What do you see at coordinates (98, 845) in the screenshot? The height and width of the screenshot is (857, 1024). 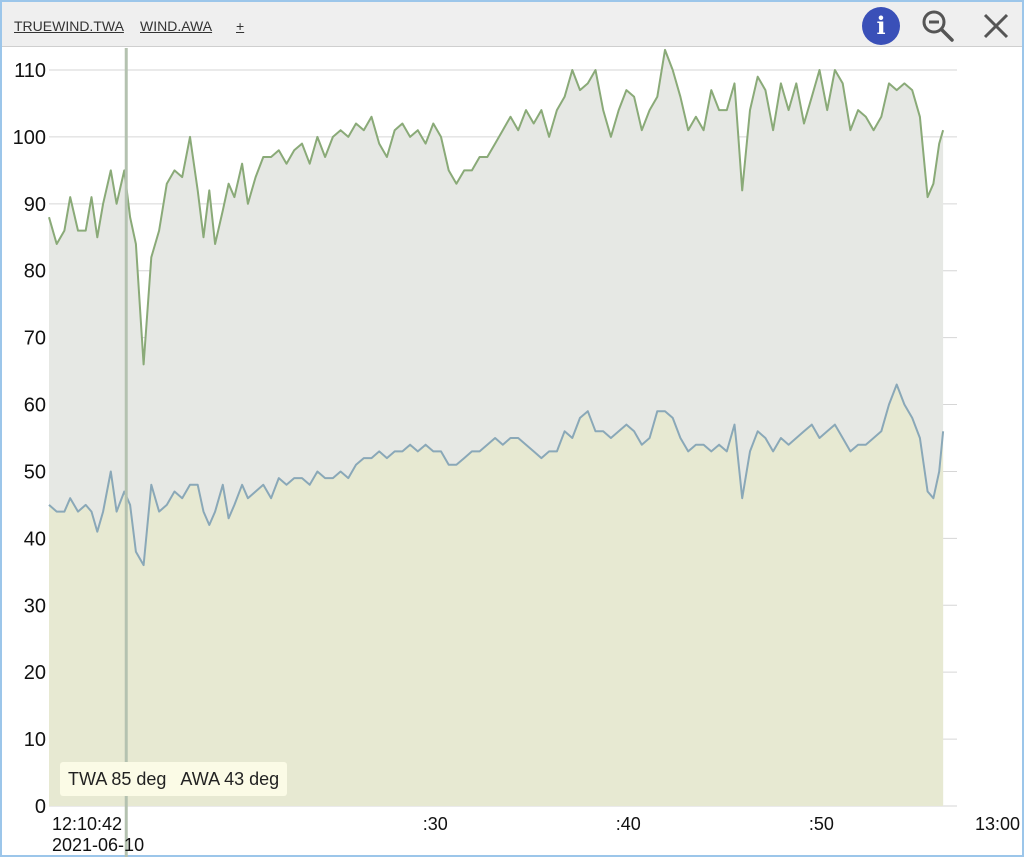 I see `x-tick-start-date: 2021-06-10` at bounding box center [98, 845].